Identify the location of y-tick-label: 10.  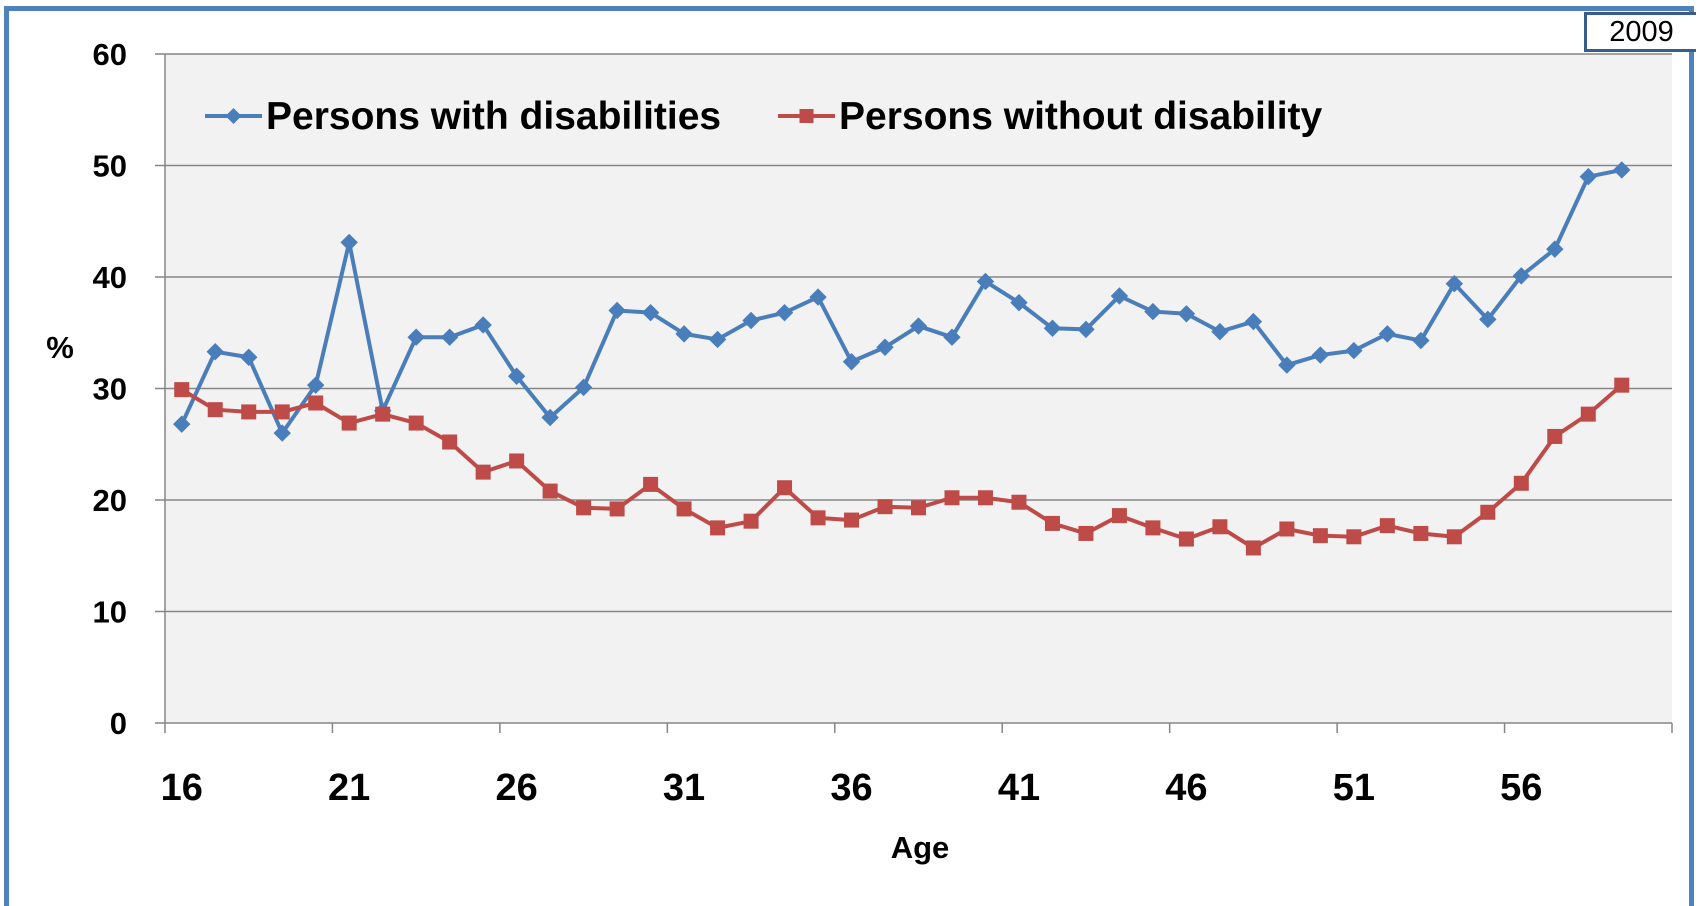
(110, 612).